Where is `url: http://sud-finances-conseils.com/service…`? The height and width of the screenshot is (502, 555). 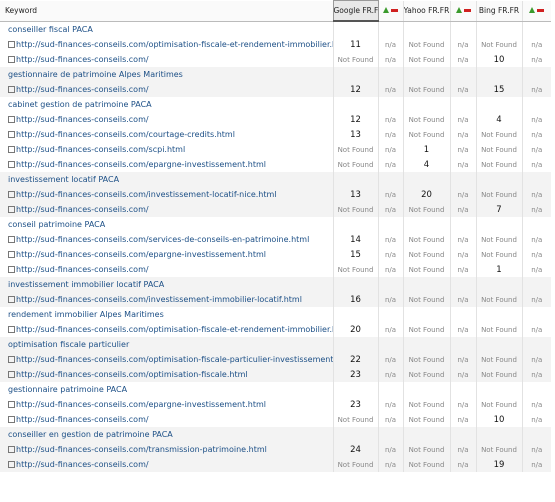 url: http://sud-finances-conseils.com/service… is located at coordinates (163, 239).